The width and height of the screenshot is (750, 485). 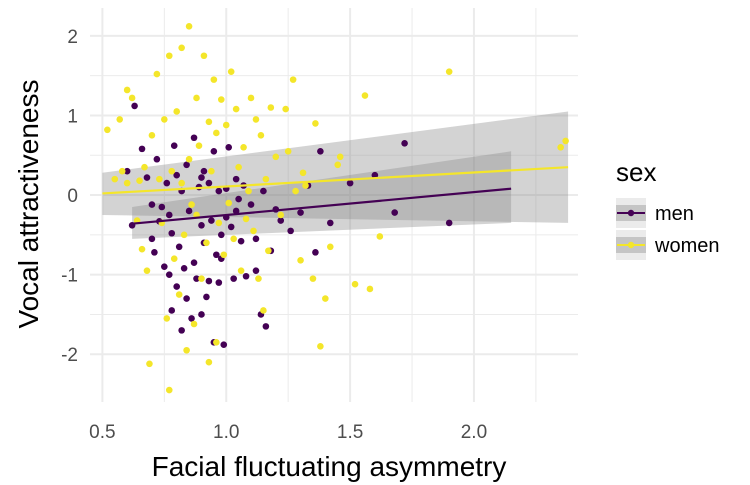 I want to click on x-tick-label: 1.5, so click(x=350, y=432).